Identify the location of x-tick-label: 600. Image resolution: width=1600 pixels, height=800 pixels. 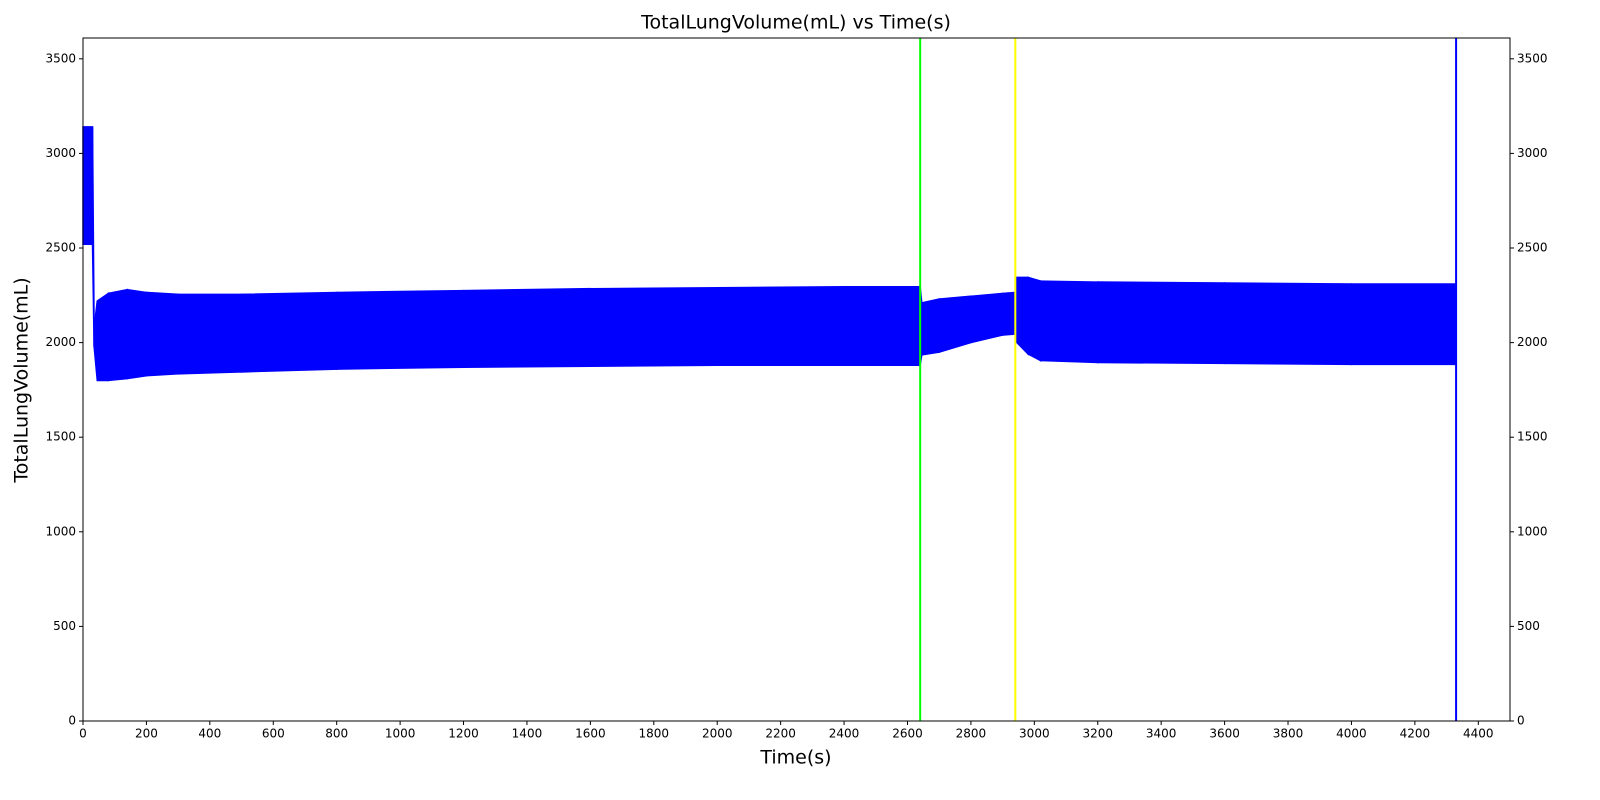
(273, 734).